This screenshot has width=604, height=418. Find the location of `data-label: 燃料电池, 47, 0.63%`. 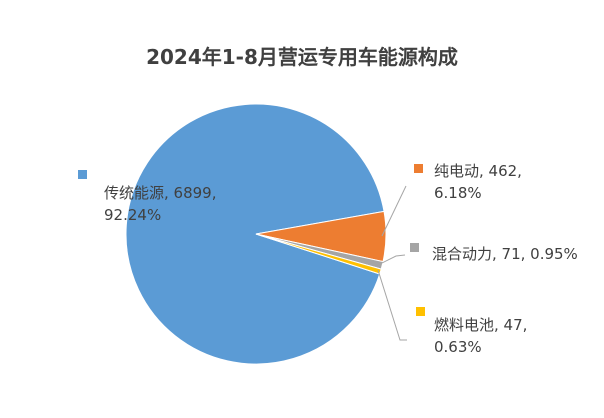

data-label: 燃料电池, 47, 0.63% is located at coordinates (481, 336).